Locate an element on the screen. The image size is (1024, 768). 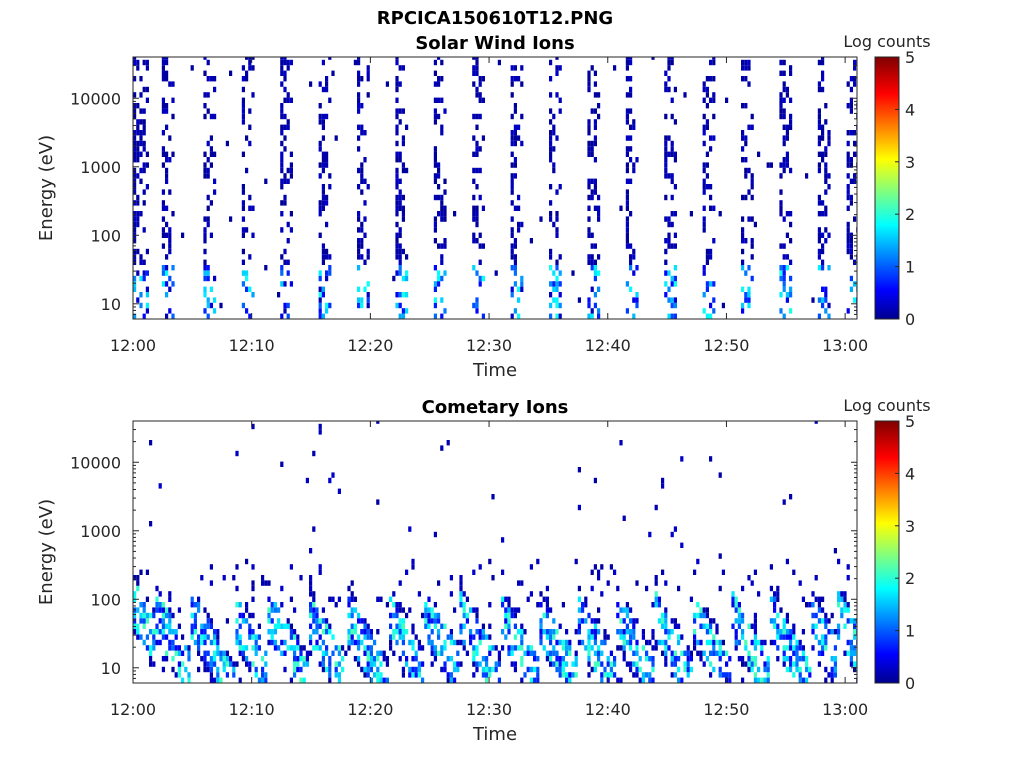
x-tick-label: 12:50 is located at coordinates (726, 709).